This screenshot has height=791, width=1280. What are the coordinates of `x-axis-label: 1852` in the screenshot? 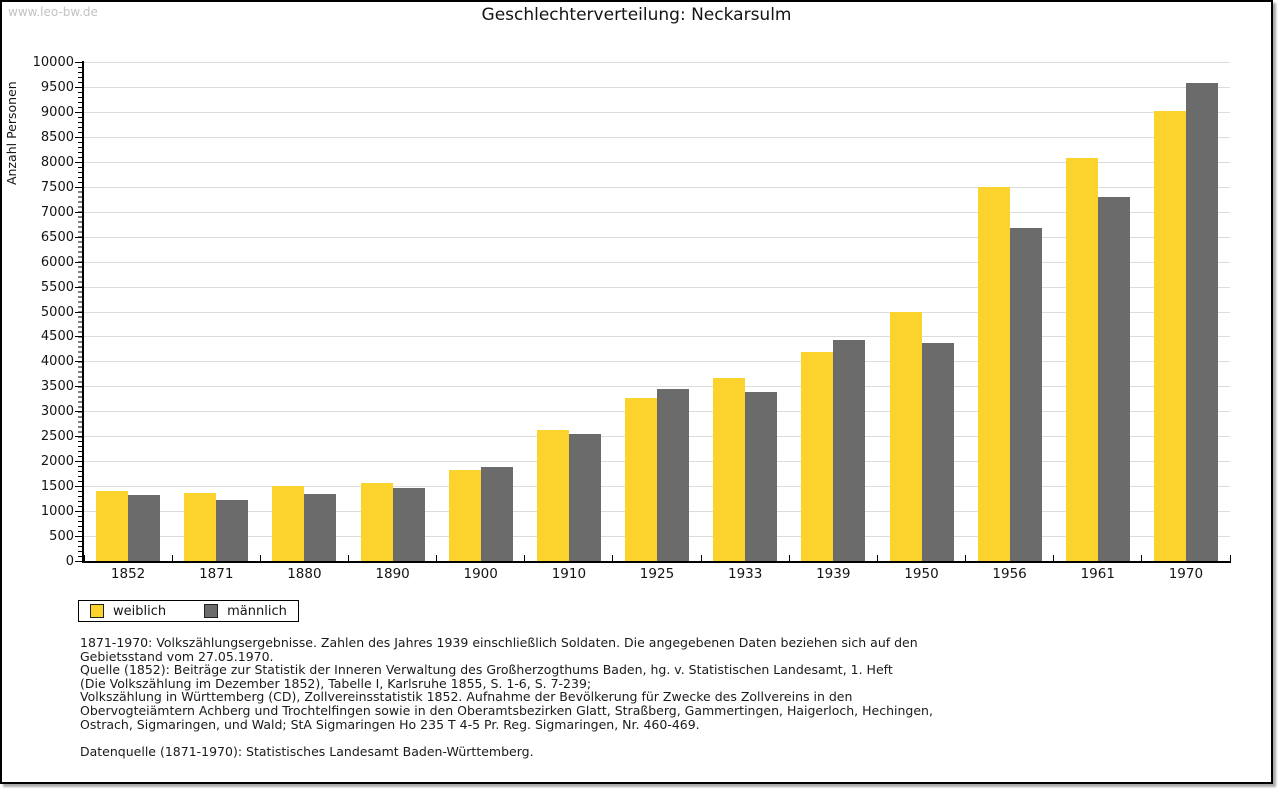 It's located at (128, 574).